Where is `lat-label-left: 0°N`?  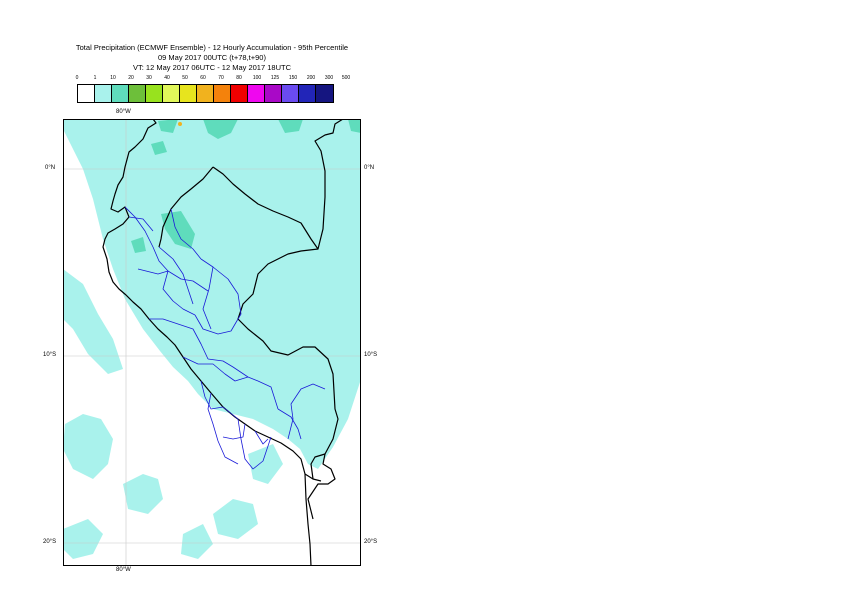
lat-label-left: 0°N is located at coordinates (50, 168).